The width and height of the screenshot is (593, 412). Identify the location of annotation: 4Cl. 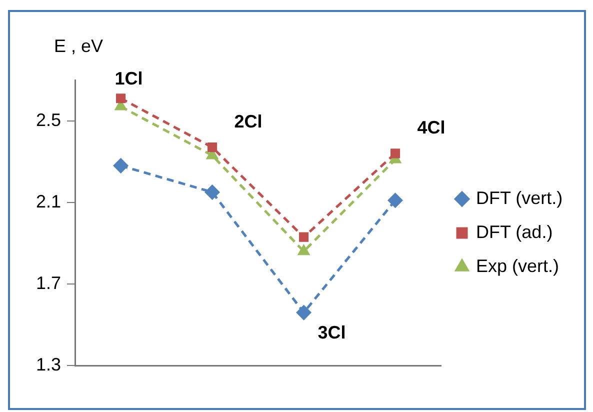
(431, 127).